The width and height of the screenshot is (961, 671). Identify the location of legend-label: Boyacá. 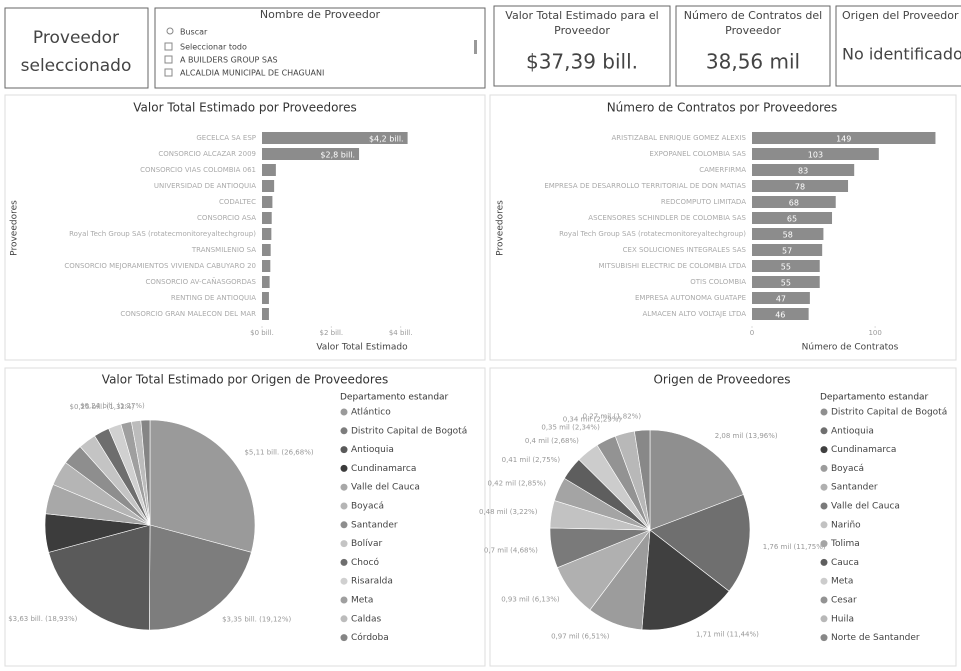
(847, 469).